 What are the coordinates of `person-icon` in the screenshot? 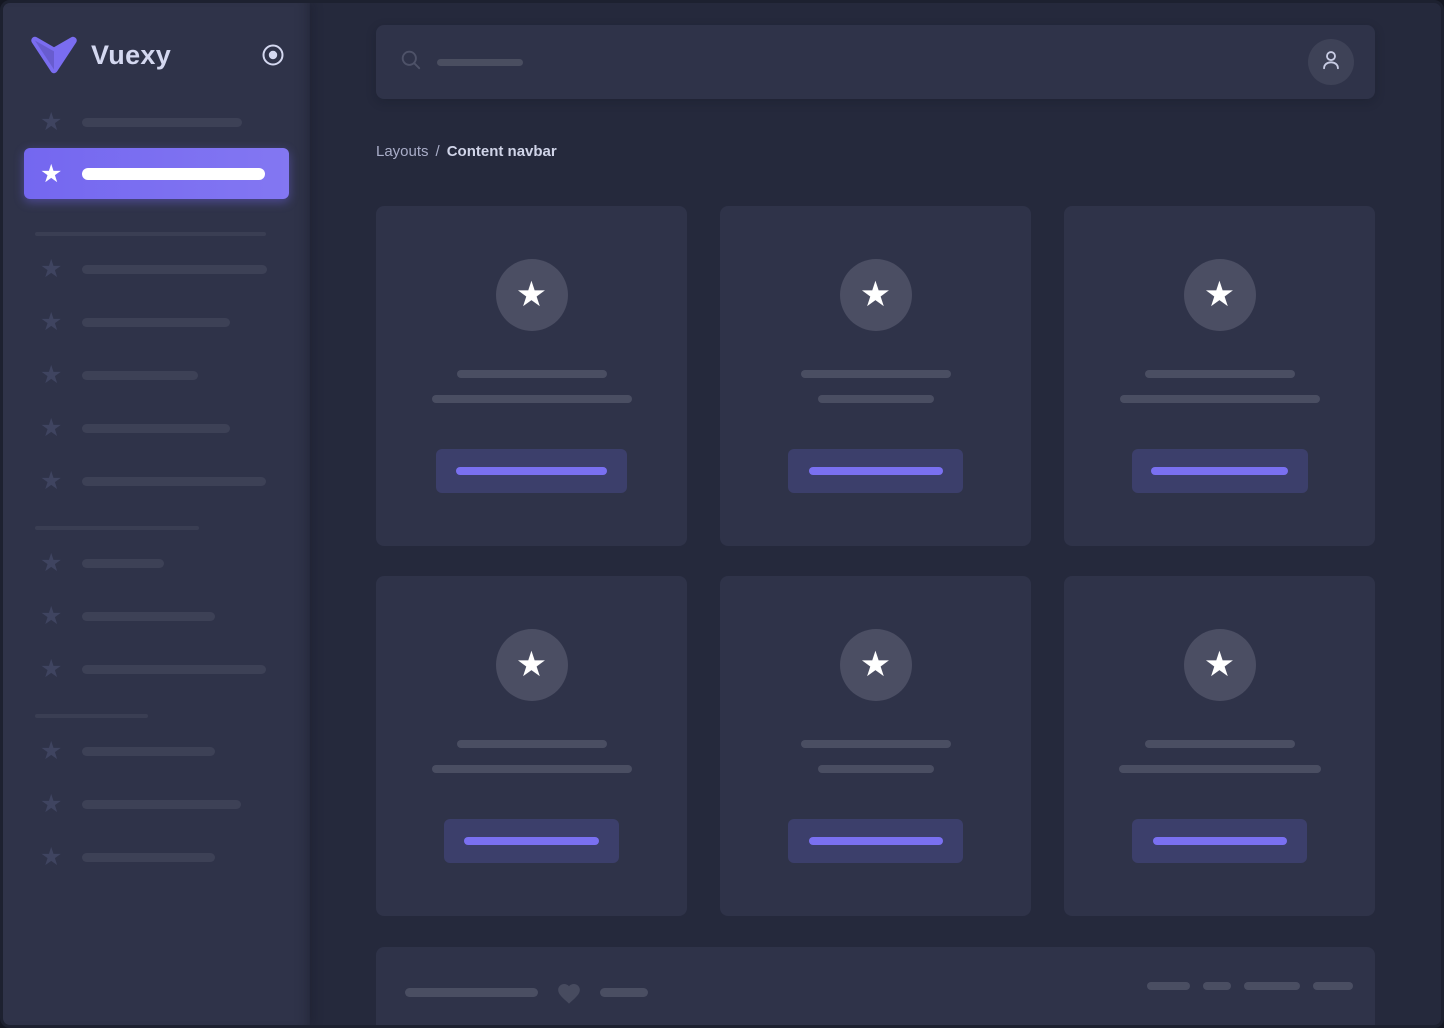 It's located at (1331, 62).